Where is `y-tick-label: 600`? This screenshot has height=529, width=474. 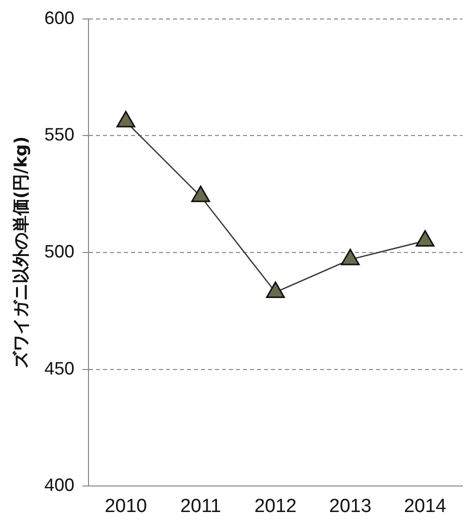
y-tick-label: 600 is located at coordinates (59, 18).